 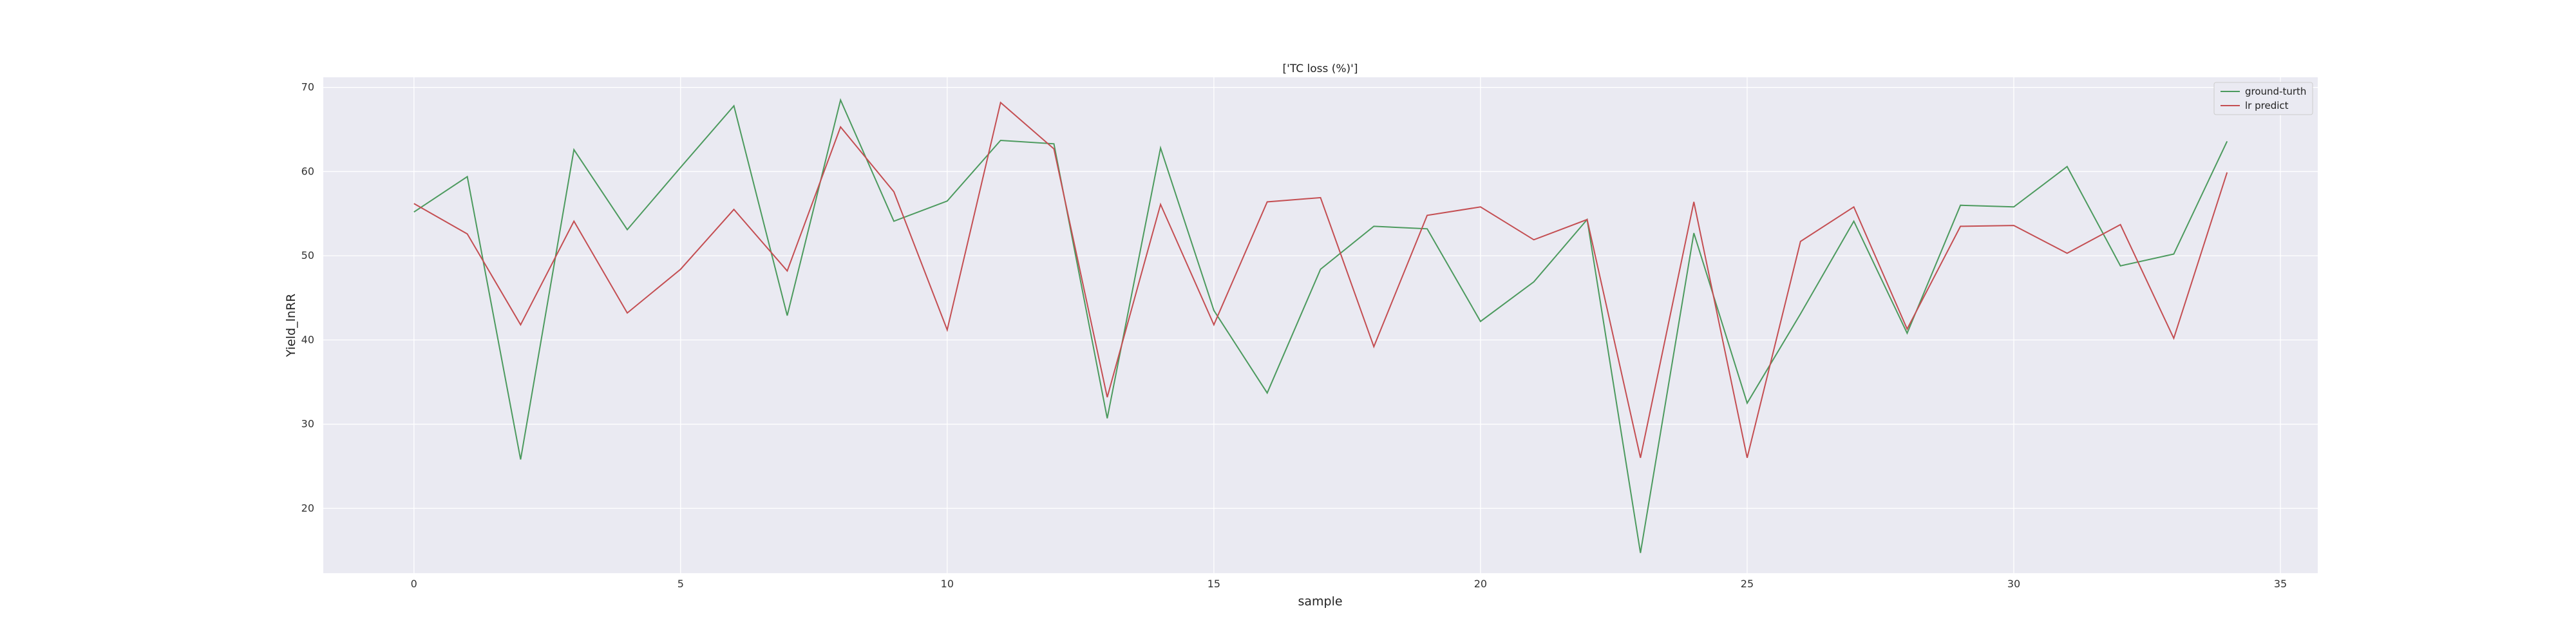 I want to click on x-axis-ticks: 0 5 10 15 20 25 30 35, so click(x=1349, y=584).